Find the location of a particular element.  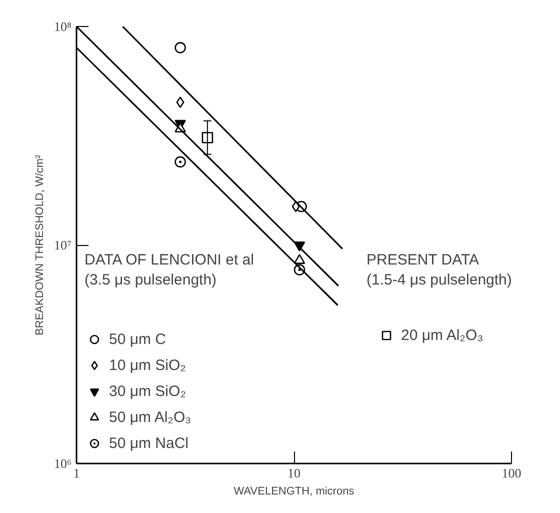

y-tick-label: 10⁷ is located at coordinates (63, 245).